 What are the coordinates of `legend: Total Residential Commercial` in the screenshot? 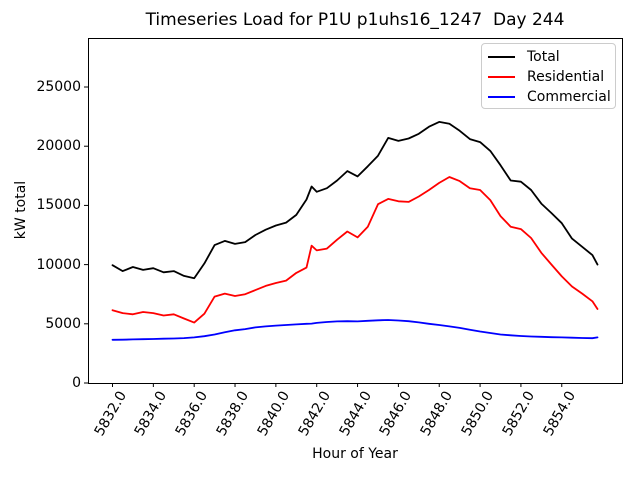 It's located at (548, 76).